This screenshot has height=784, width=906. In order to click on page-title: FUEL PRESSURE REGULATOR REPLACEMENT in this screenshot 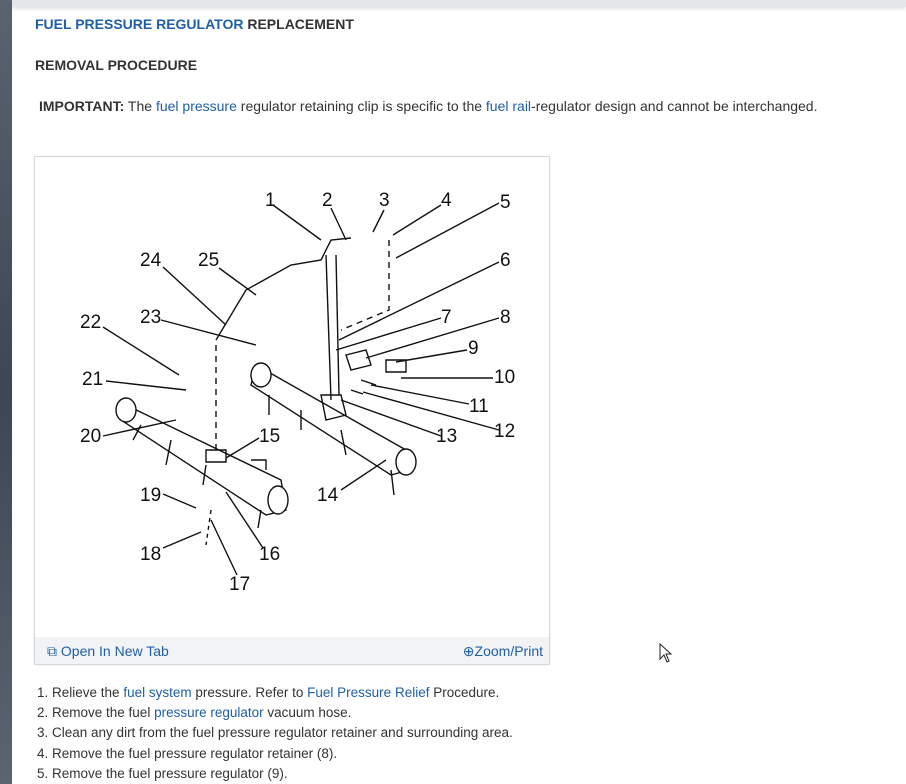, I will do `click(194, 24)`.